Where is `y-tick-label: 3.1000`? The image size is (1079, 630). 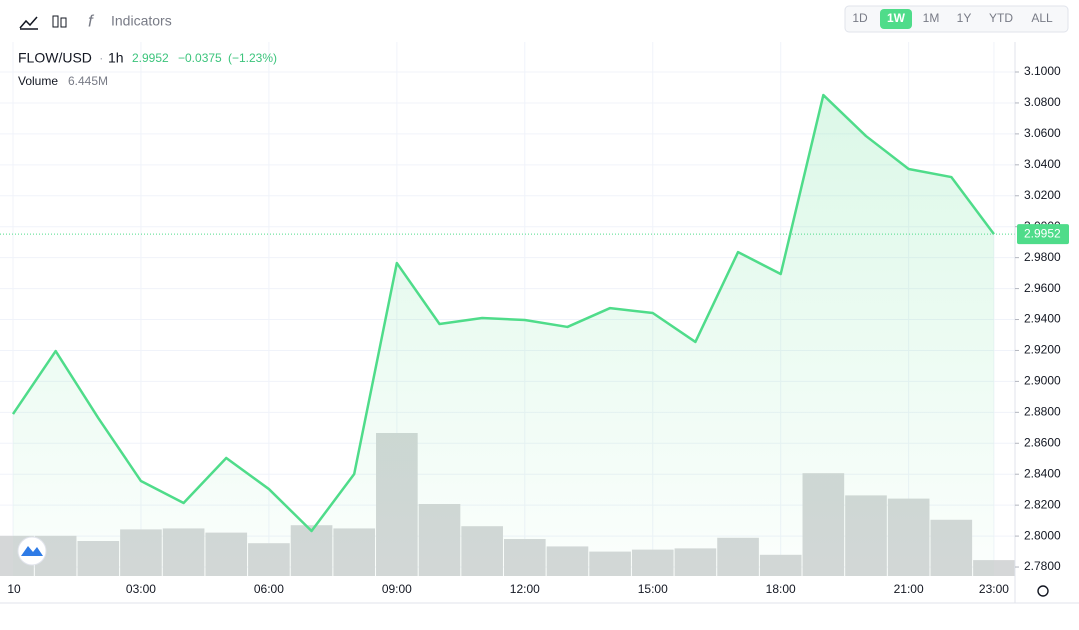
y-tick-label: 3.1000 is located at coordinates (1042, 71).